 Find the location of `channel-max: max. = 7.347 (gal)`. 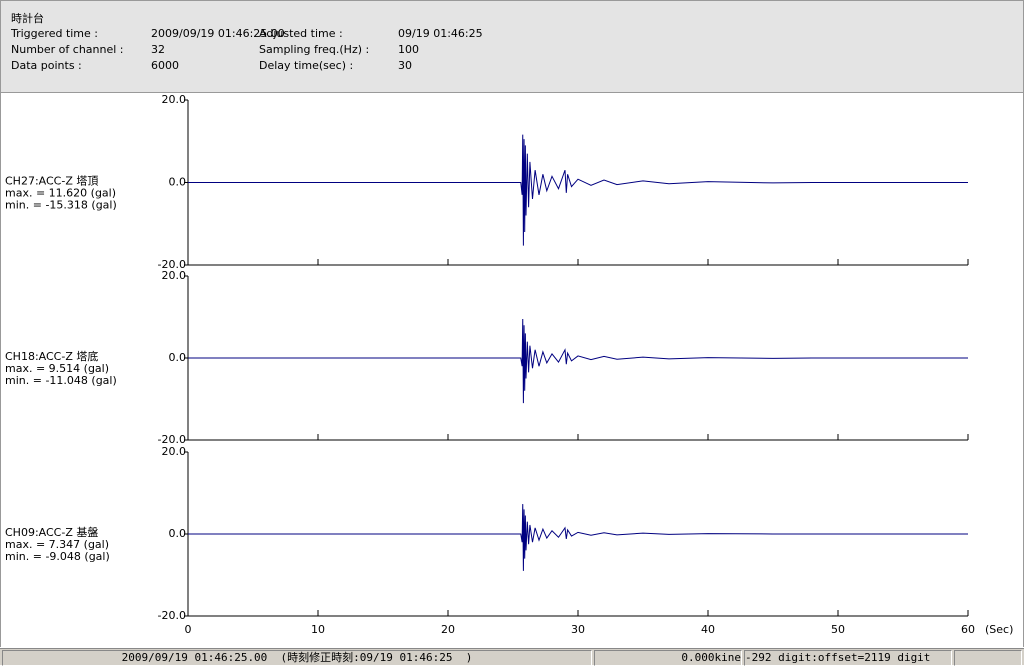

channel-max: max. = 7.347 (gal) is located at coordinates (57, 544).